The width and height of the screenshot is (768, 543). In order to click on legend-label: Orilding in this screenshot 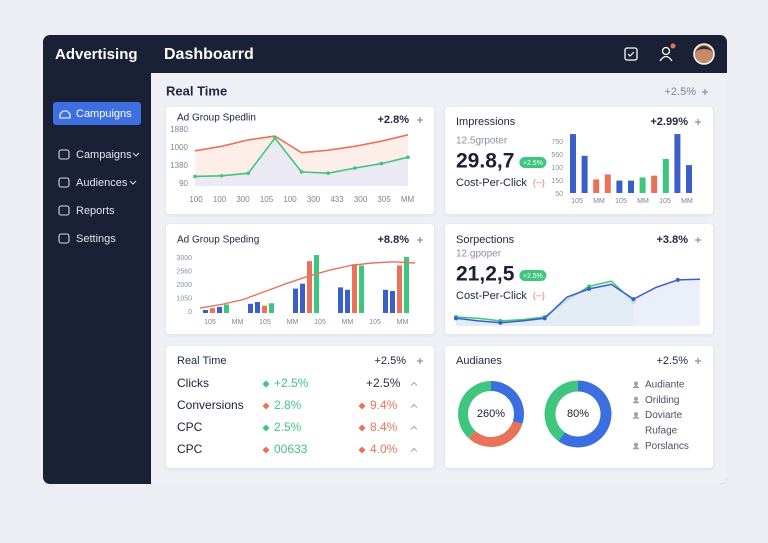, I will do `click(662, 400)`.